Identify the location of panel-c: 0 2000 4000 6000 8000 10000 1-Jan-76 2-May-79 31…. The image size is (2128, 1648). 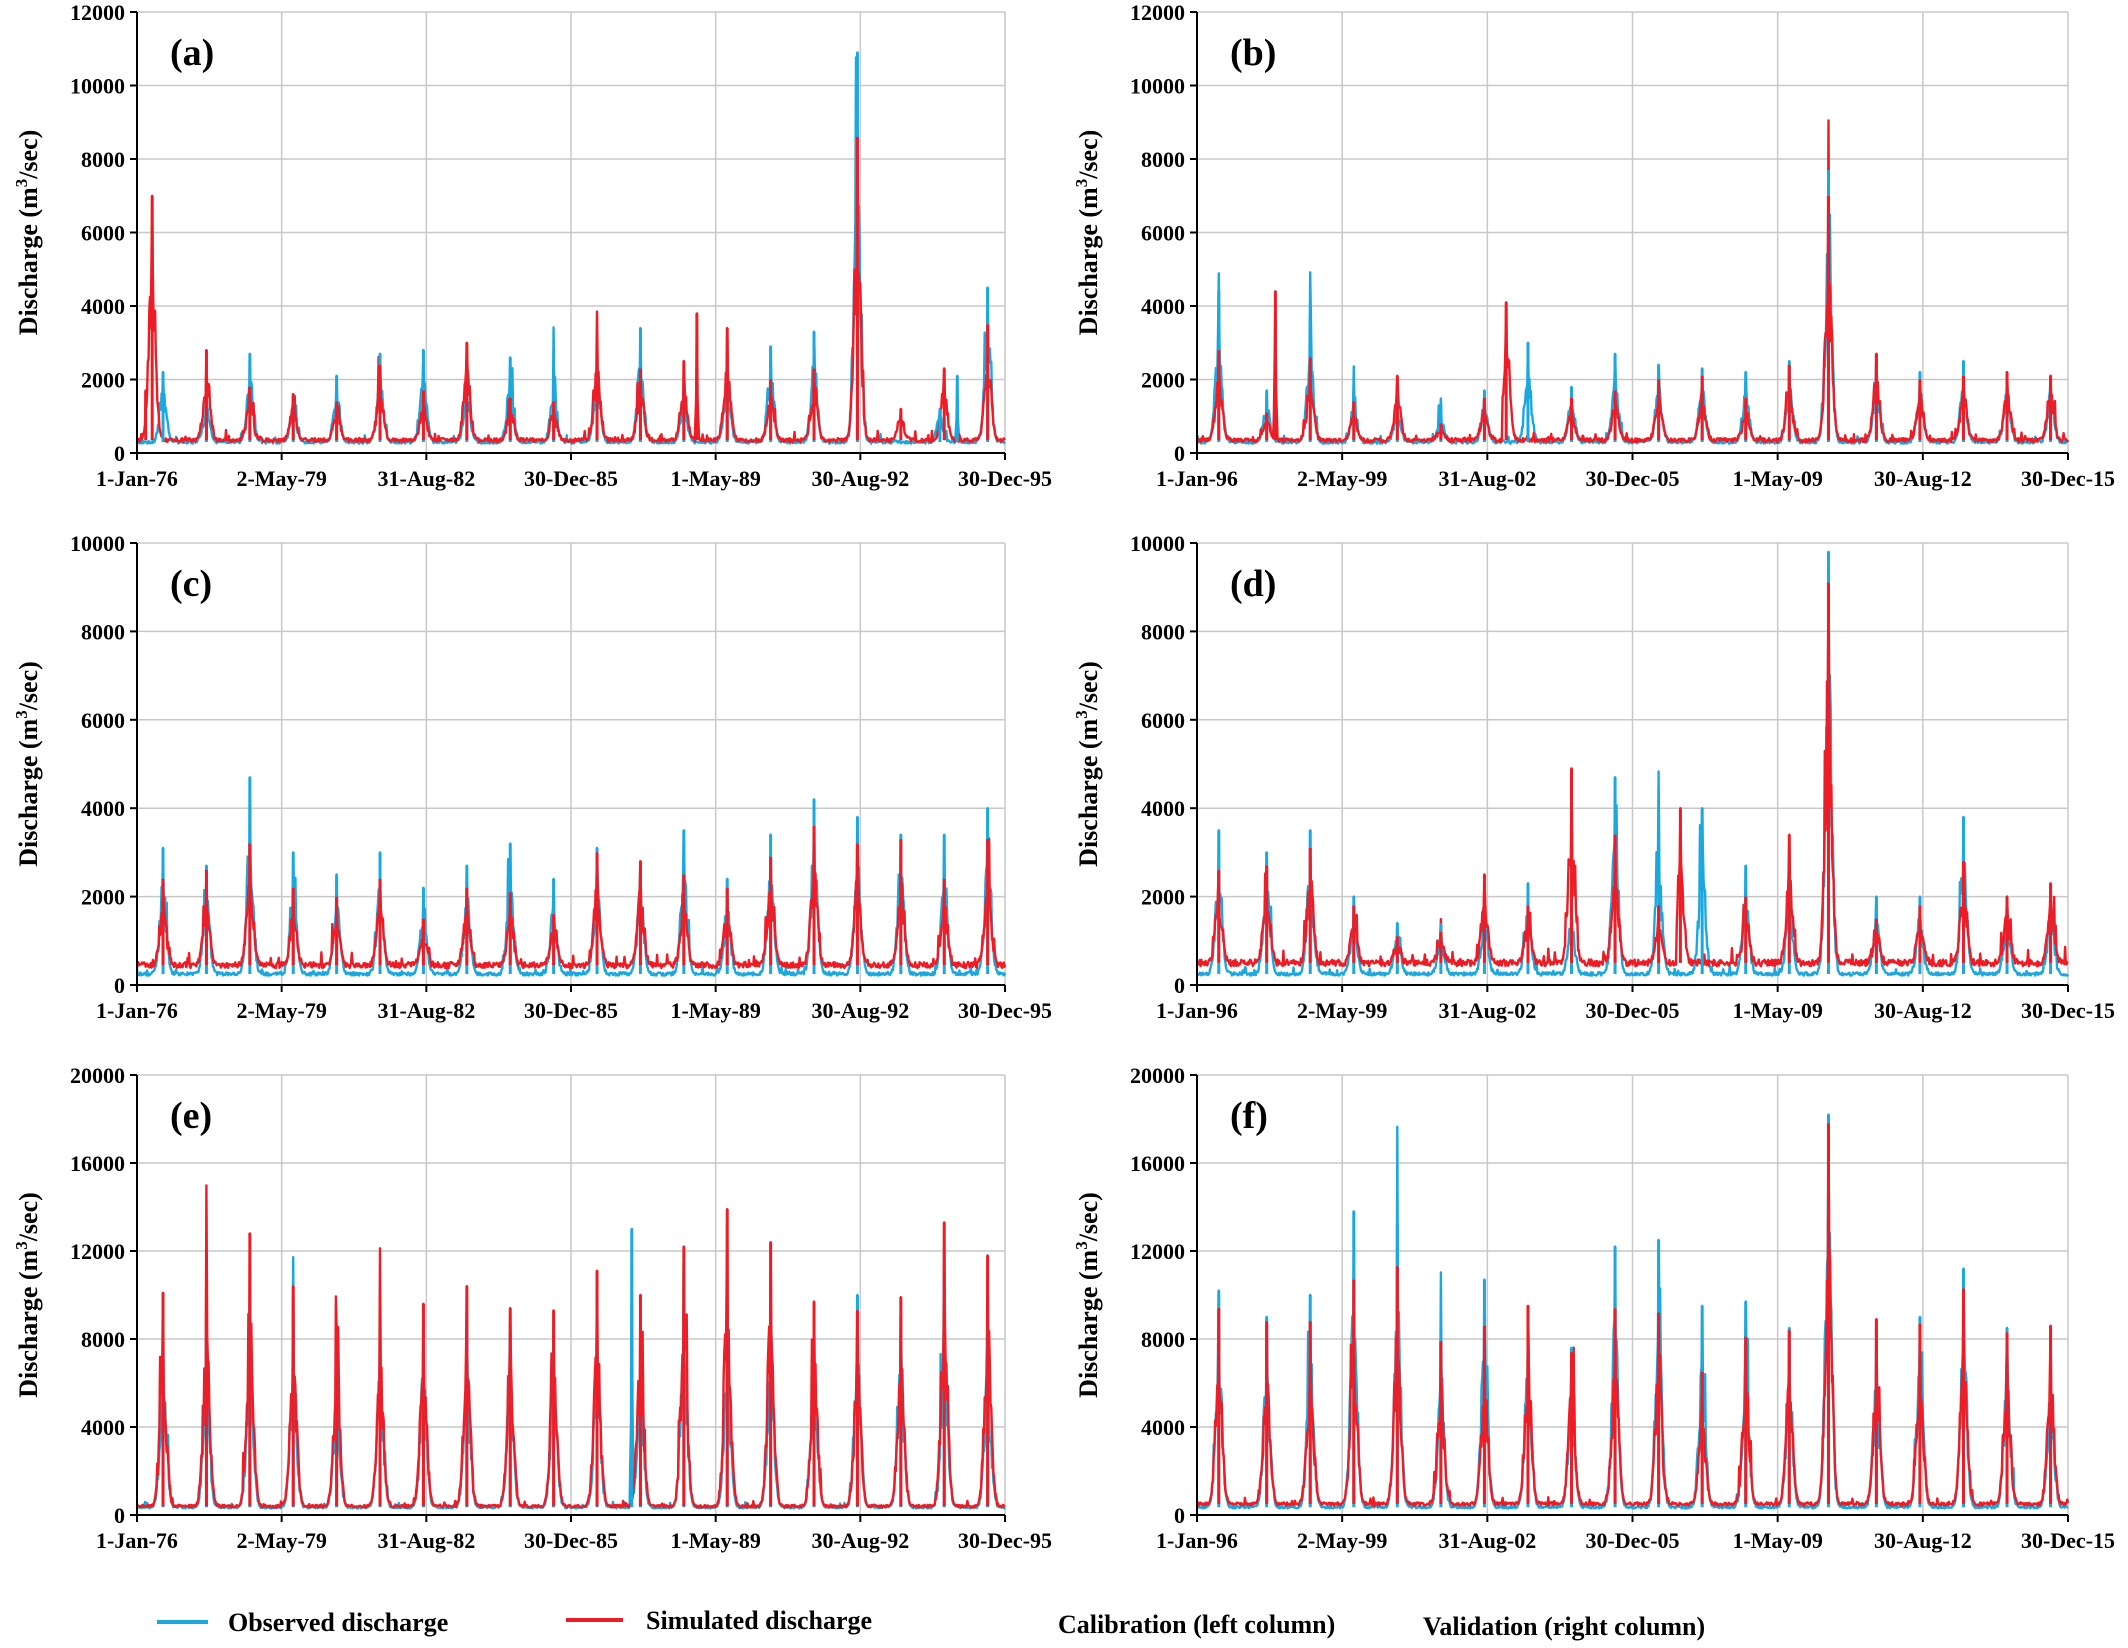
(532, 777).